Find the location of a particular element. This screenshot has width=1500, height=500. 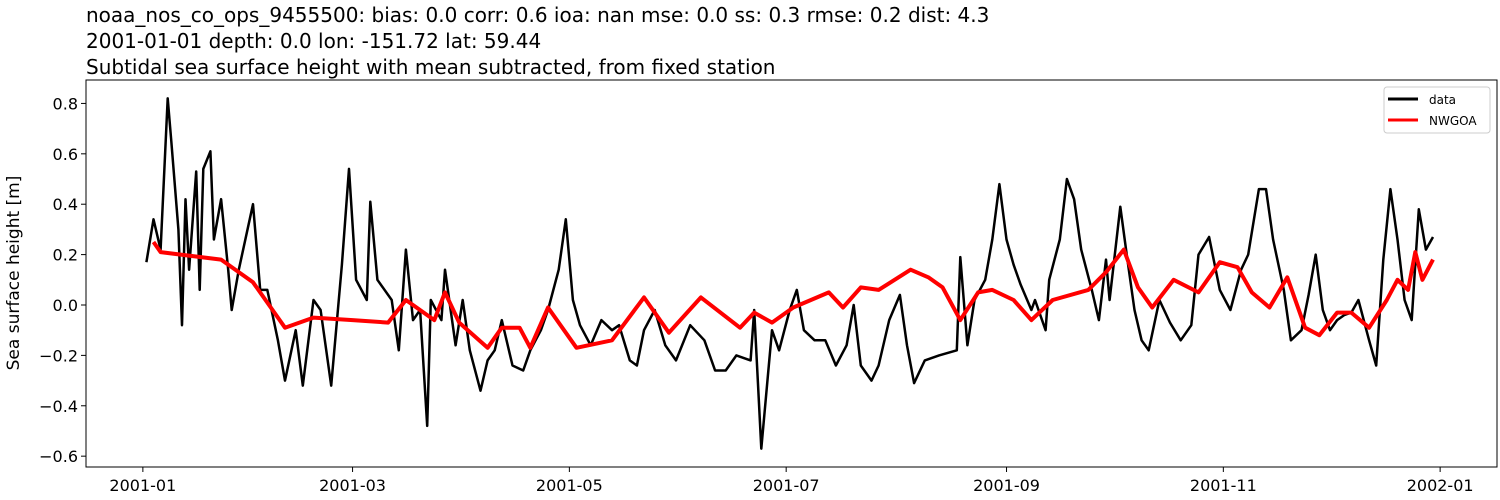

y-tick-label: 0.4 is located at coordinates (65, 204).